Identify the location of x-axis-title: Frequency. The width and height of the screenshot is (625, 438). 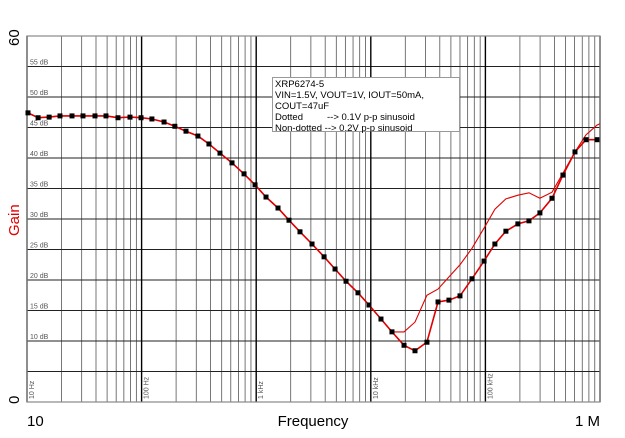
(313, 421).